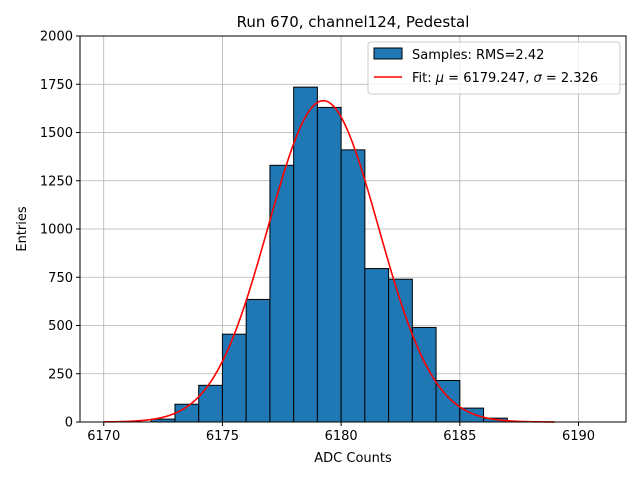 The width and height of the screenshot is (640, 484). I want to click on legend-samples-swatch, so click(388, 53).